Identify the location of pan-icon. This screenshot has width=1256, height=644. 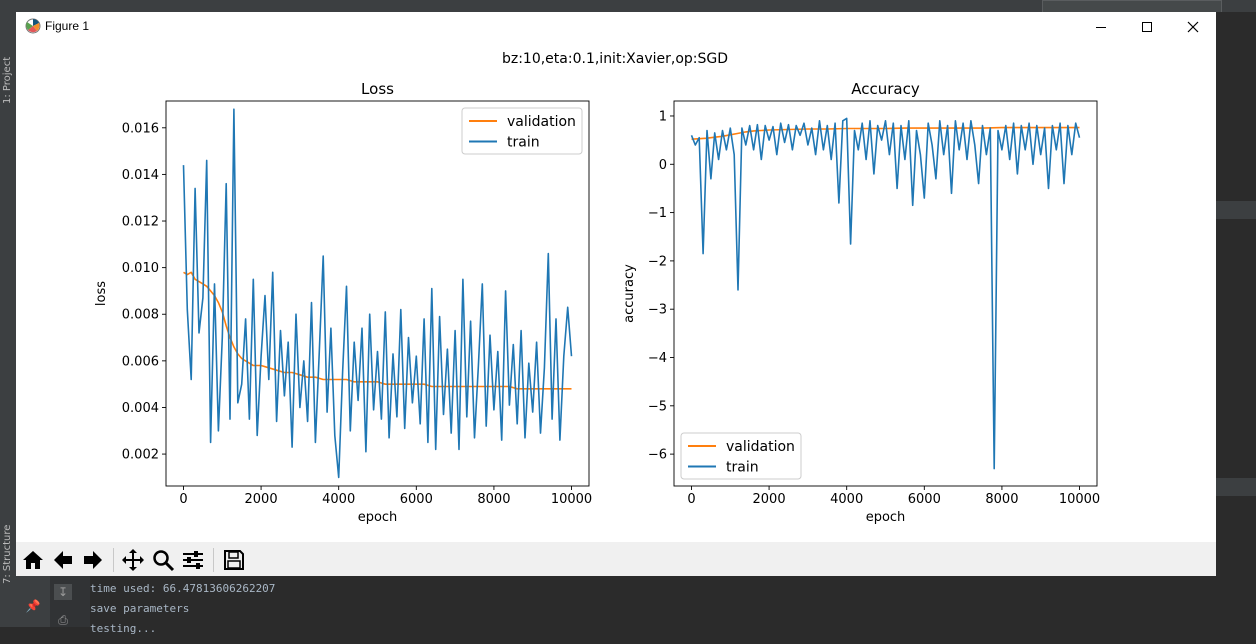
(133, 559).